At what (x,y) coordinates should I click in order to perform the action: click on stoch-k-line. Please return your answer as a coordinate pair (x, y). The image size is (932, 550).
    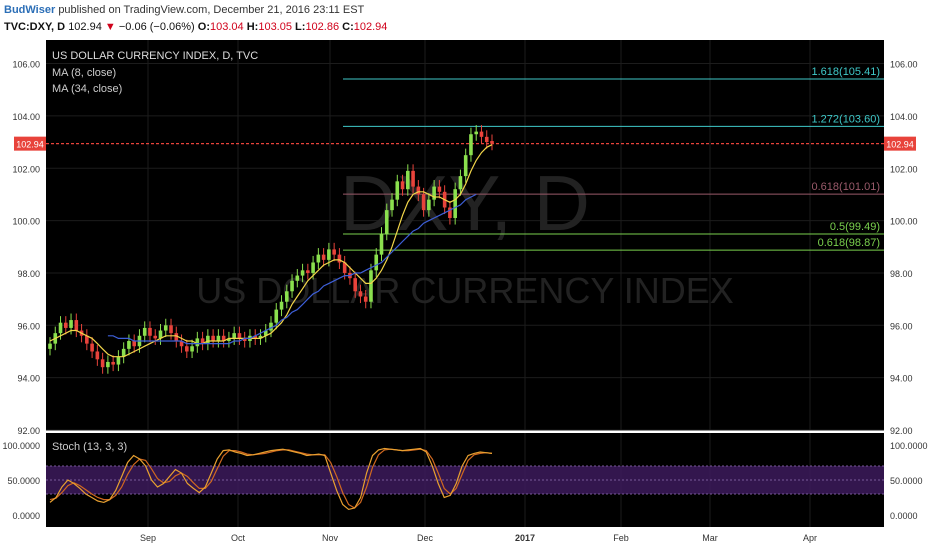
    Looking at the image, I should click on (271, 479).